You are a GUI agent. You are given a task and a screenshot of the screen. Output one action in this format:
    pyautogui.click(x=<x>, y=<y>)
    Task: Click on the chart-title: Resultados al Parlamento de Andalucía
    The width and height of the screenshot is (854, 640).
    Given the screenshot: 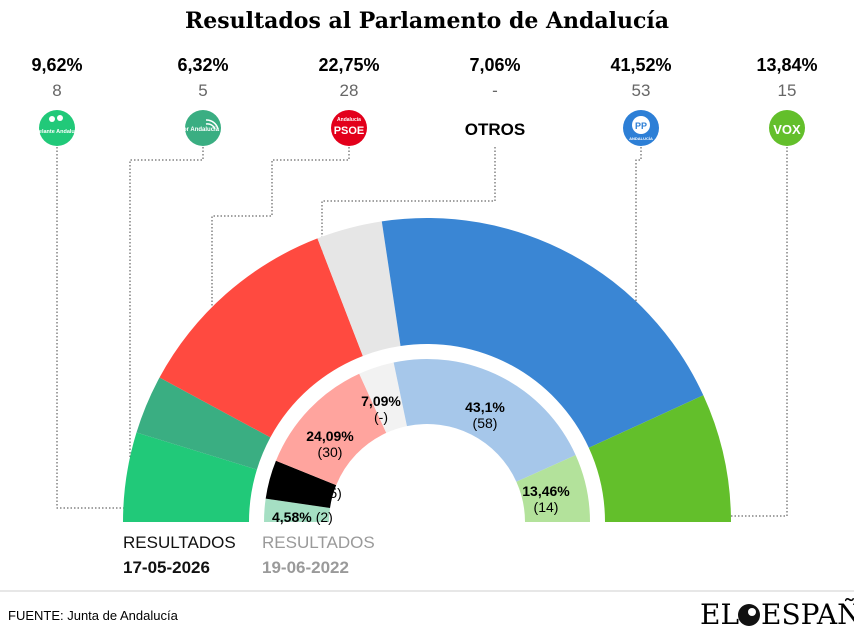 What is the action you would take?
    pyautogui.click(x=427, y=21)
    